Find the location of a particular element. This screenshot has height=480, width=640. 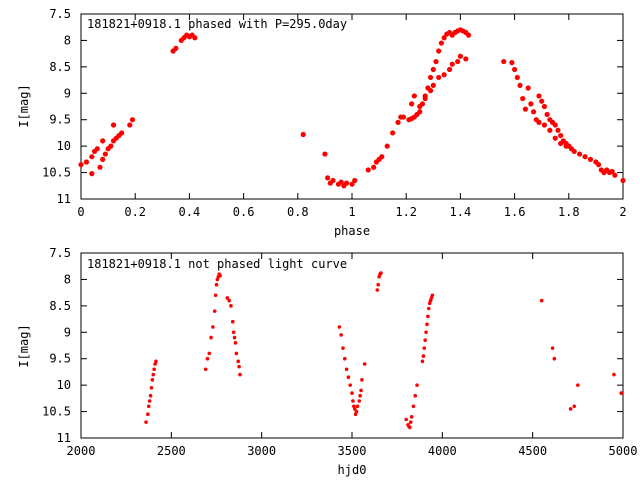

x-tick-label: 2 is located at coordinates (622, 212).